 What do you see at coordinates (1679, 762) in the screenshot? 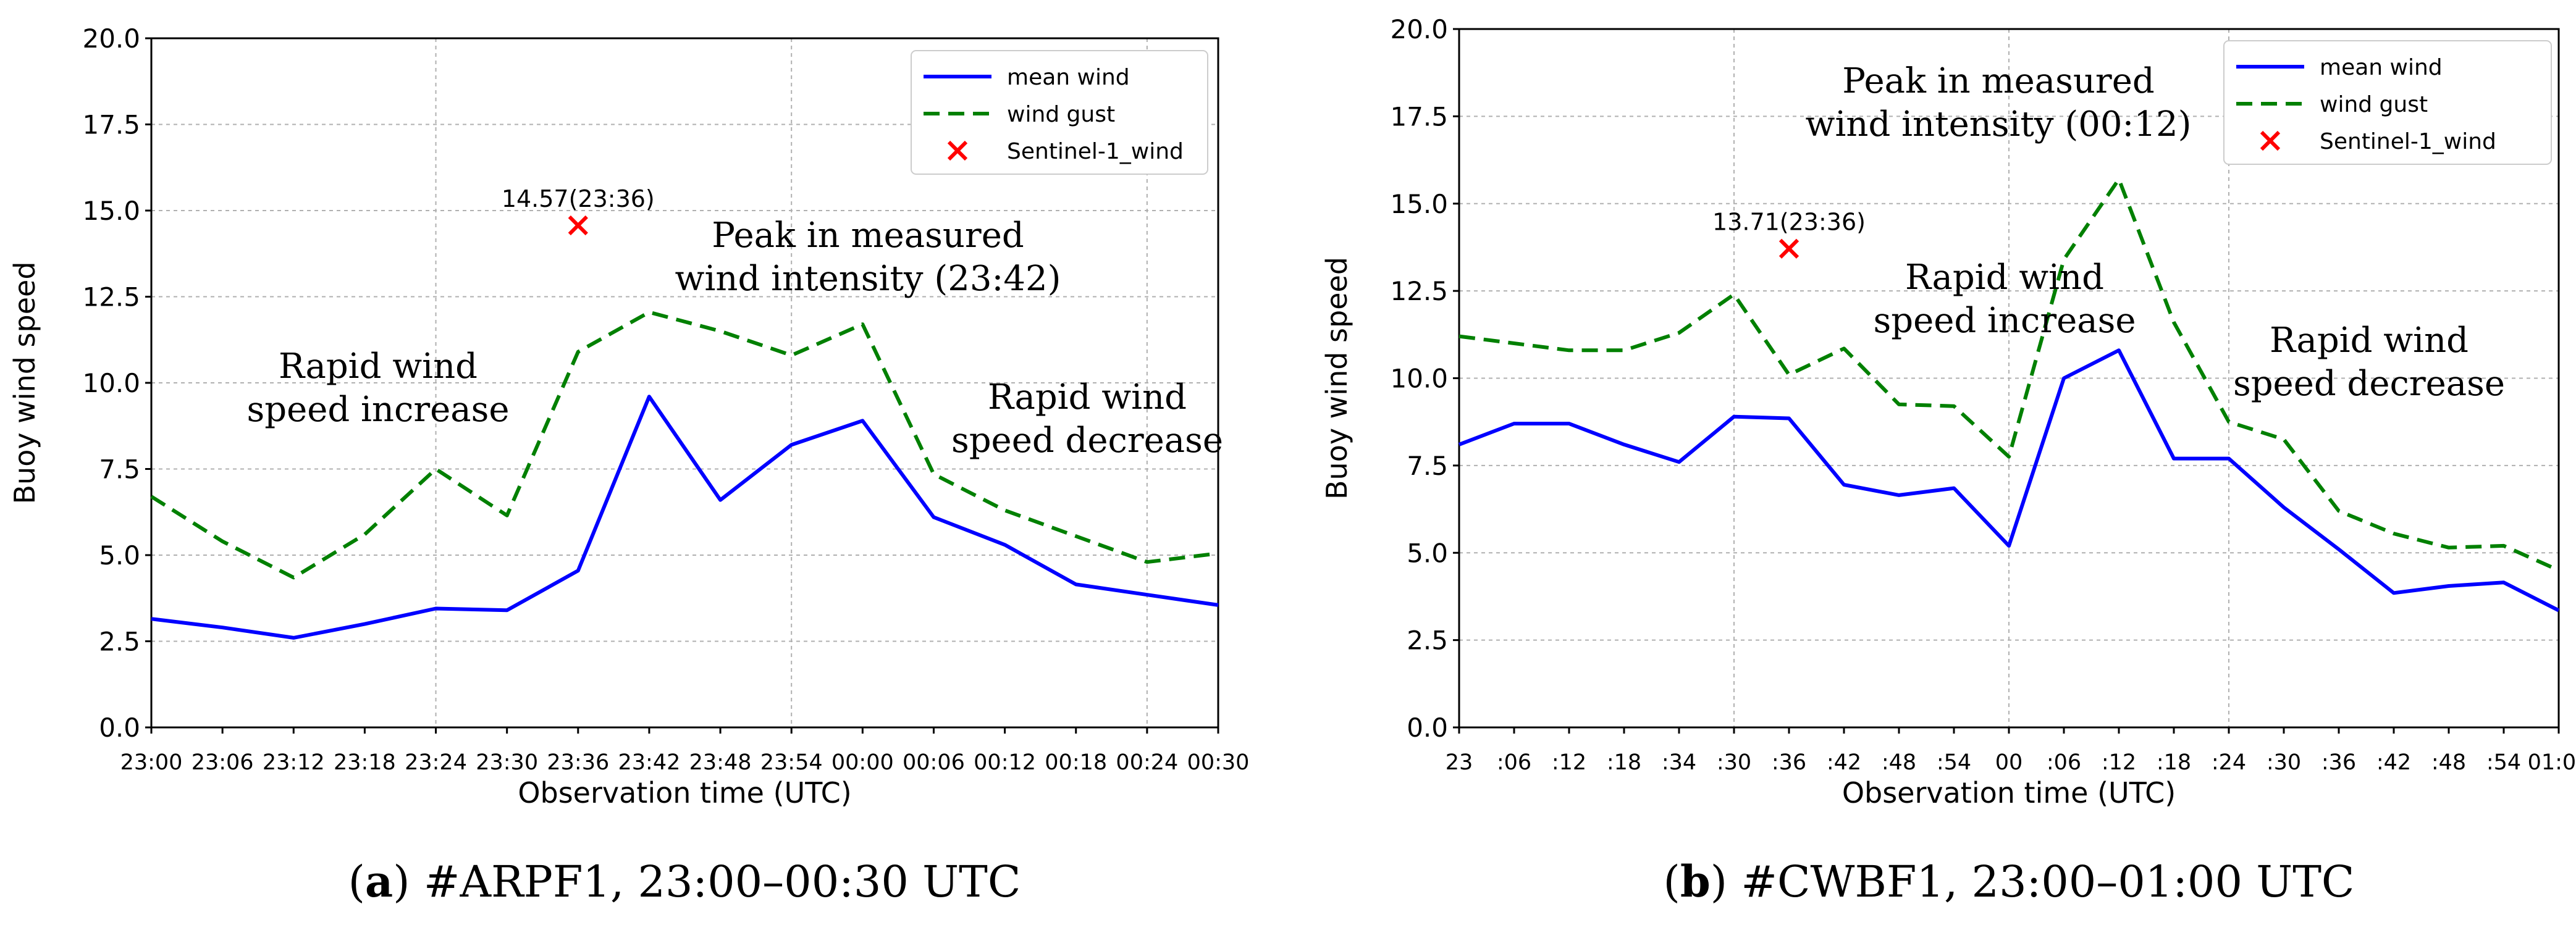
I see `x-tick-label: :34` at bounding box center [1679, 762].